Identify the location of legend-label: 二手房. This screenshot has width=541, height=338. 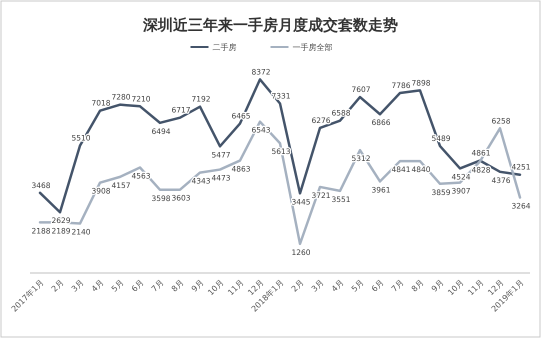
(224, 47).